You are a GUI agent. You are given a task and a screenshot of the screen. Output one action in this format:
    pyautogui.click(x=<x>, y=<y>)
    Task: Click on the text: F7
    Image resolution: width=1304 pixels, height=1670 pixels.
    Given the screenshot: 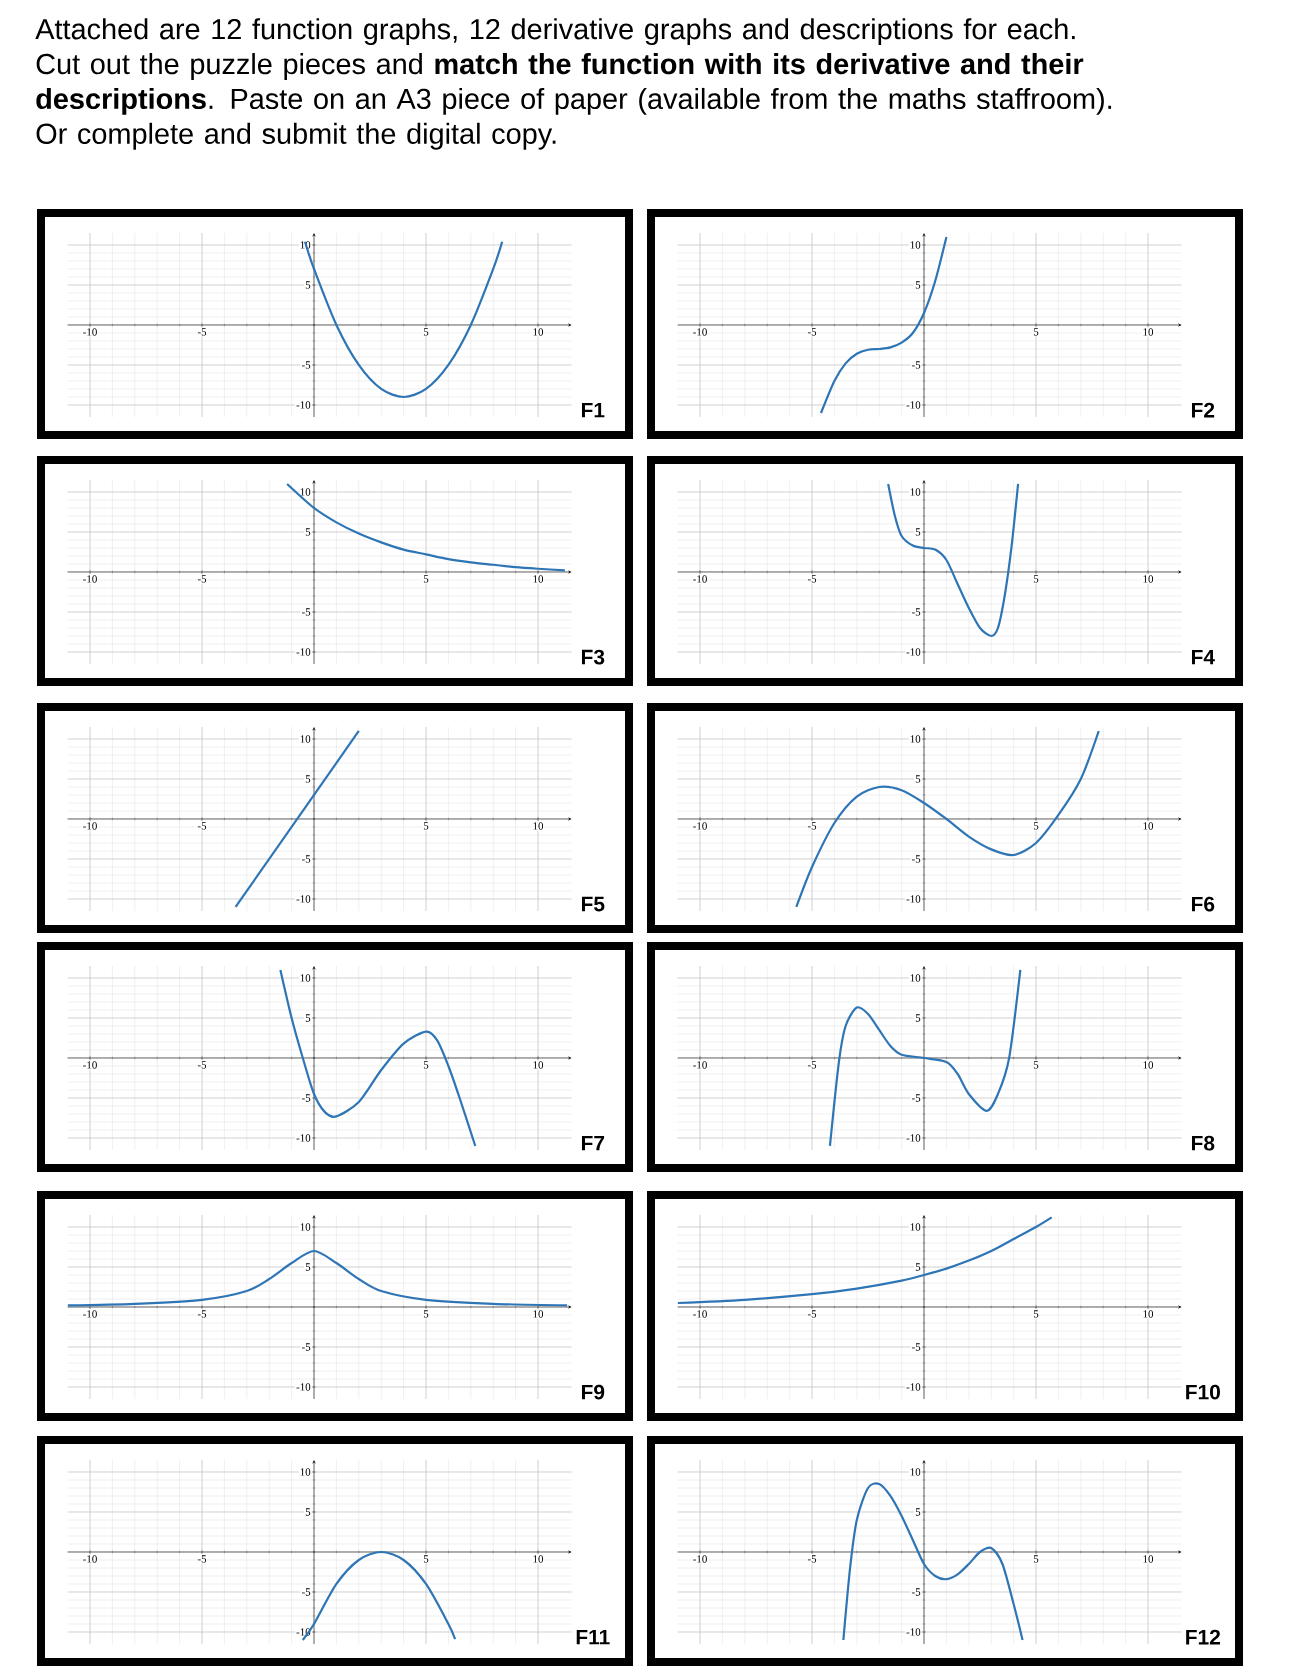 What is the action you would take?
    pyautogui.click(x=593, y=1143)
    